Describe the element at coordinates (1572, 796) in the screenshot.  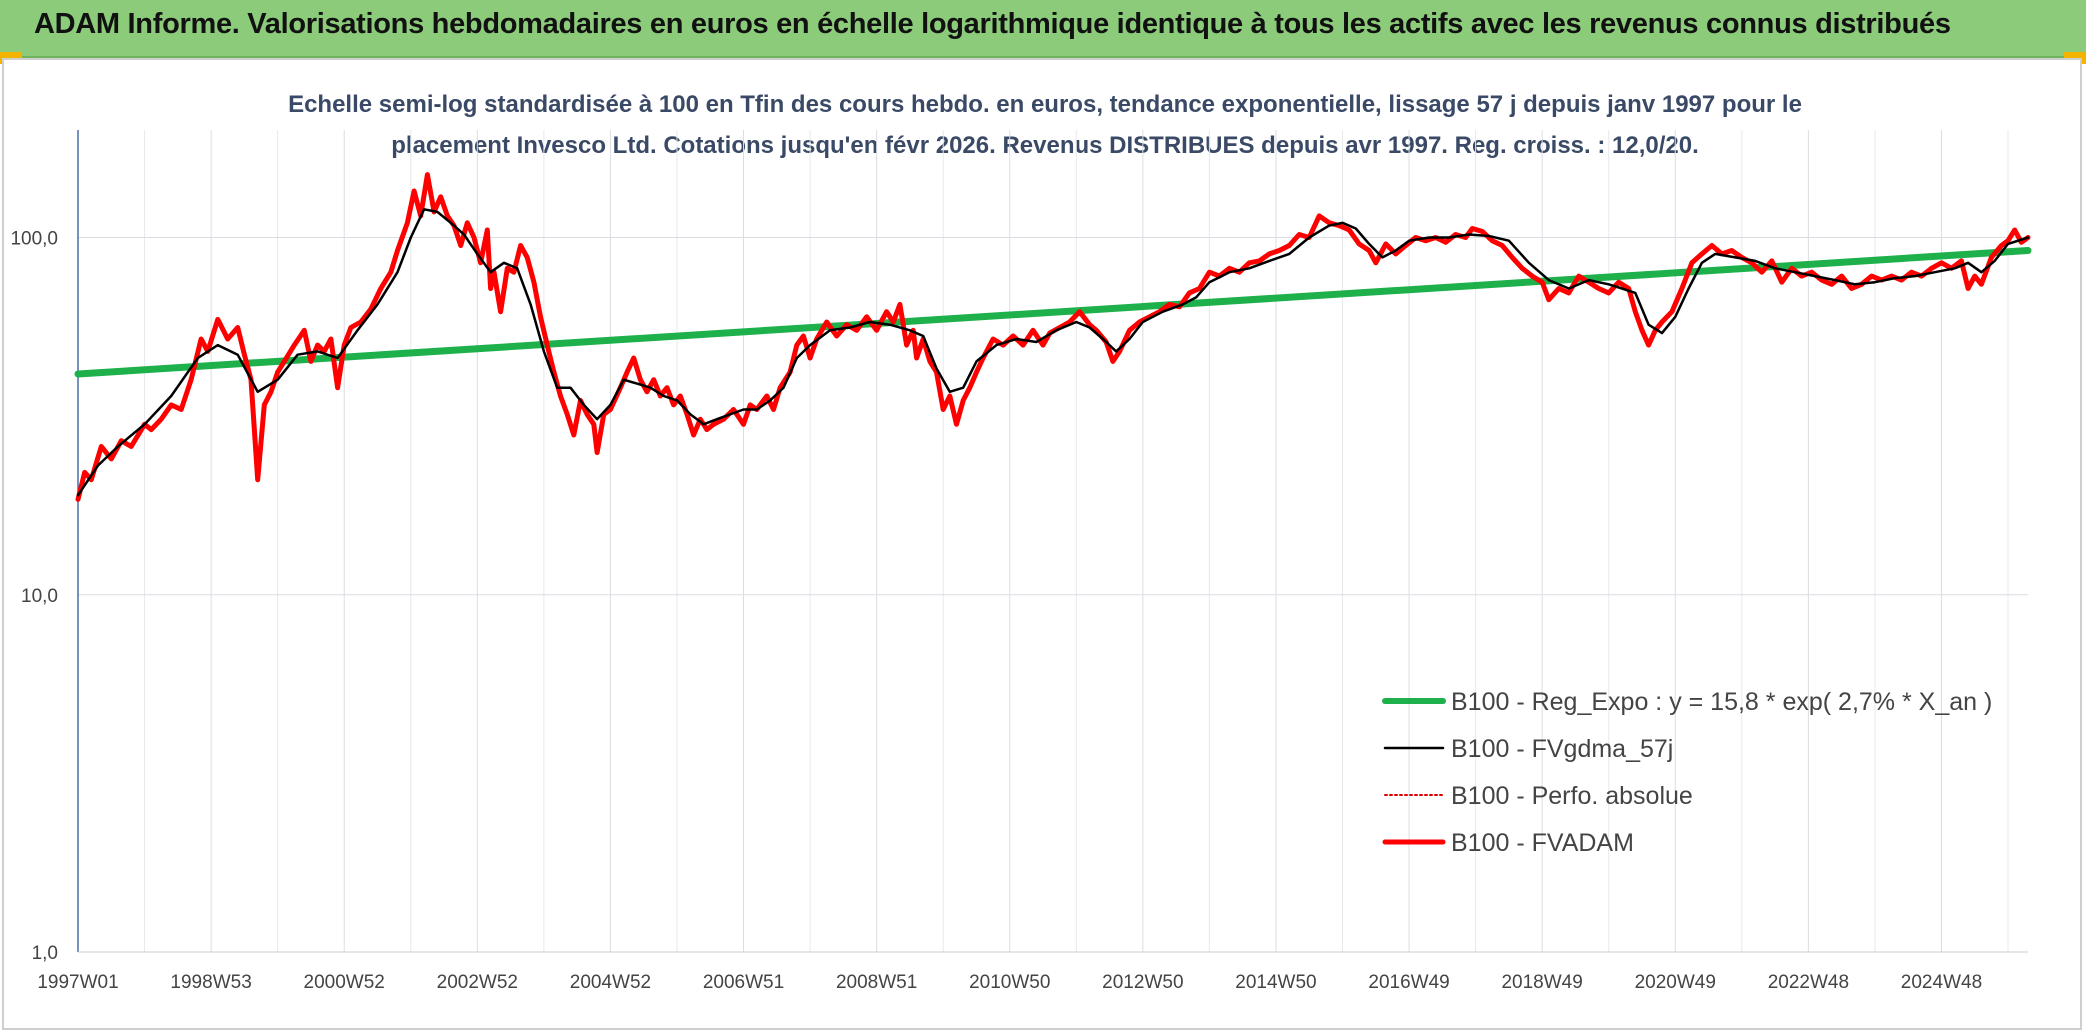
I see `legend-label: B100 - Perfo. absolue` at that location.